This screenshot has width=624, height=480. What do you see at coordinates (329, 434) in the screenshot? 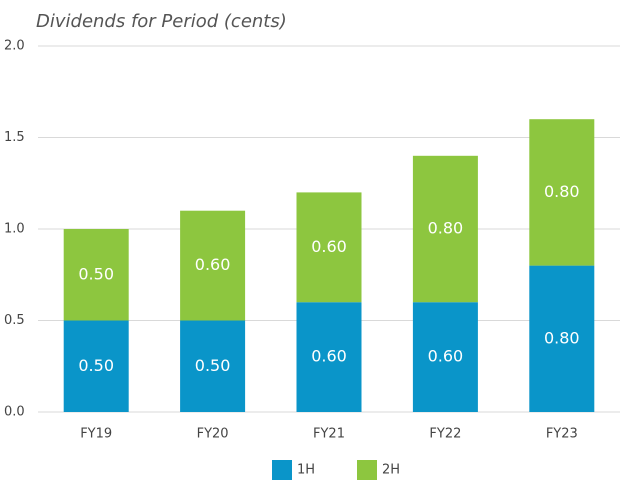
I see `x-tick-label: FY21` at bounding box center [329, 434].